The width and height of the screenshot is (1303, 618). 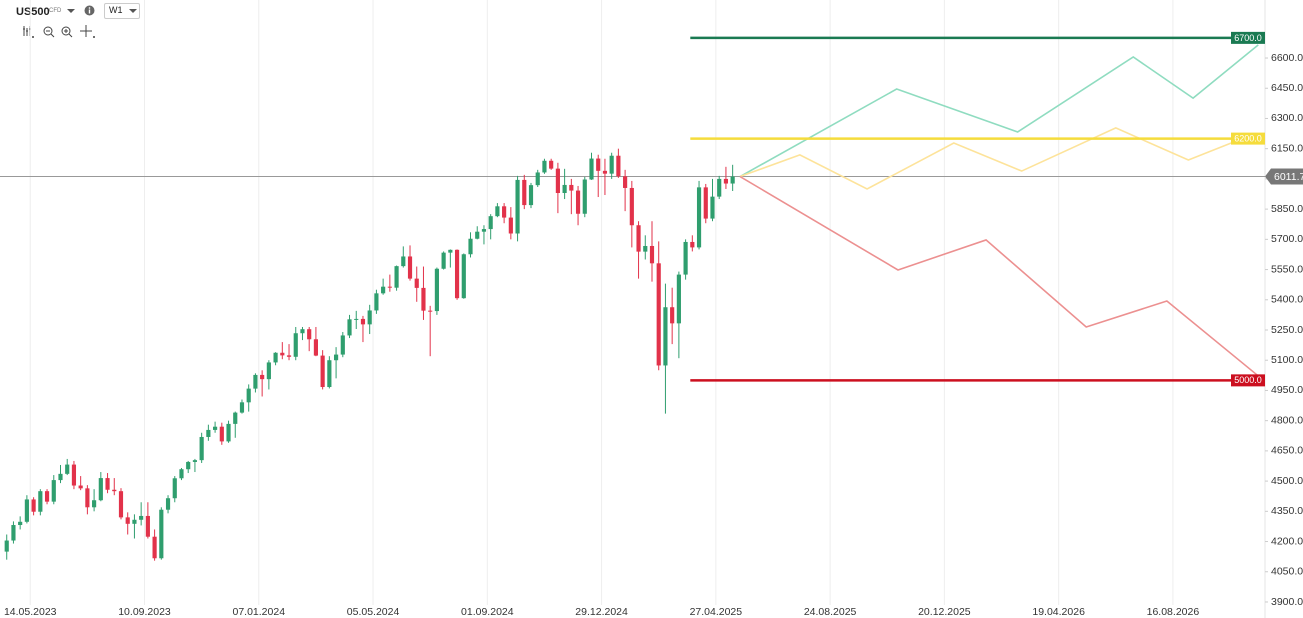 What do you see at coordinates (1287, 300) in the screenshot?
I see `y-tick-label: 5400.0` at bounding box center [1287, 300].